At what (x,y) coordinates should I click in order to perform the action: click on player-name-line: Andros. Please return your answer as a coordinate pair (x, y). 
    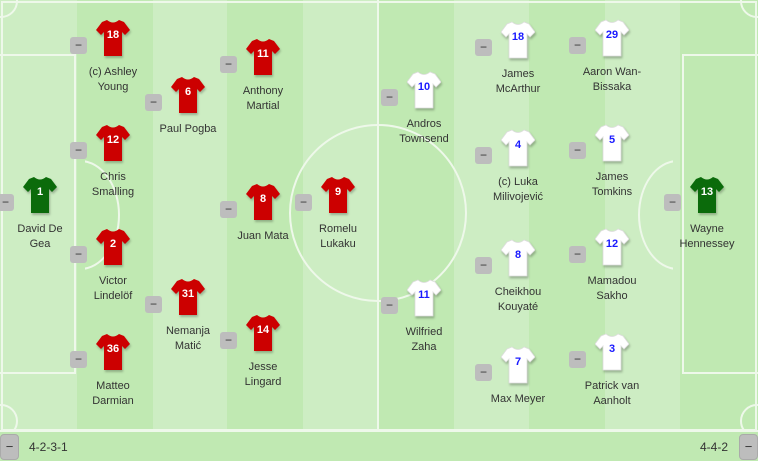
    Looking at the image, I should click on (424, 124).